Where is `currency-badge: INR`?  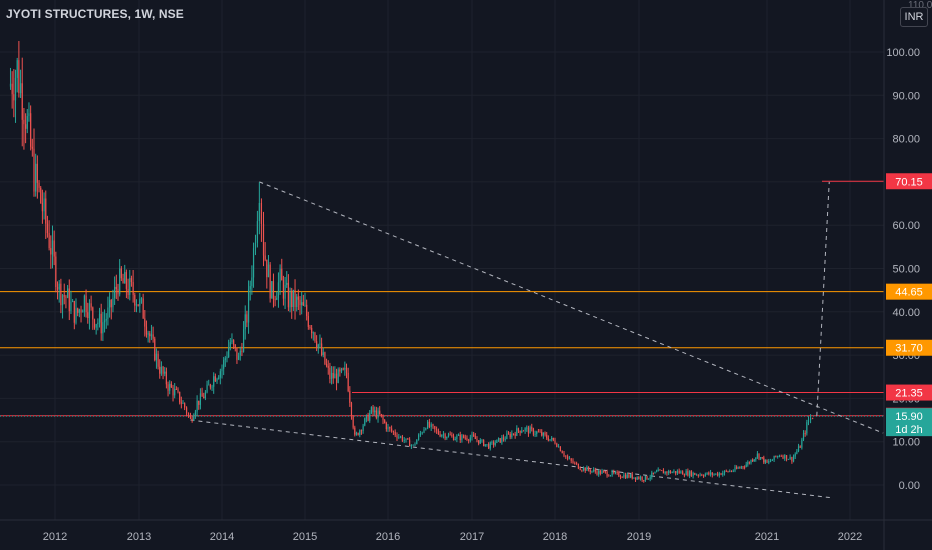 currency-badge: INR is located at coordinates (914, 17).